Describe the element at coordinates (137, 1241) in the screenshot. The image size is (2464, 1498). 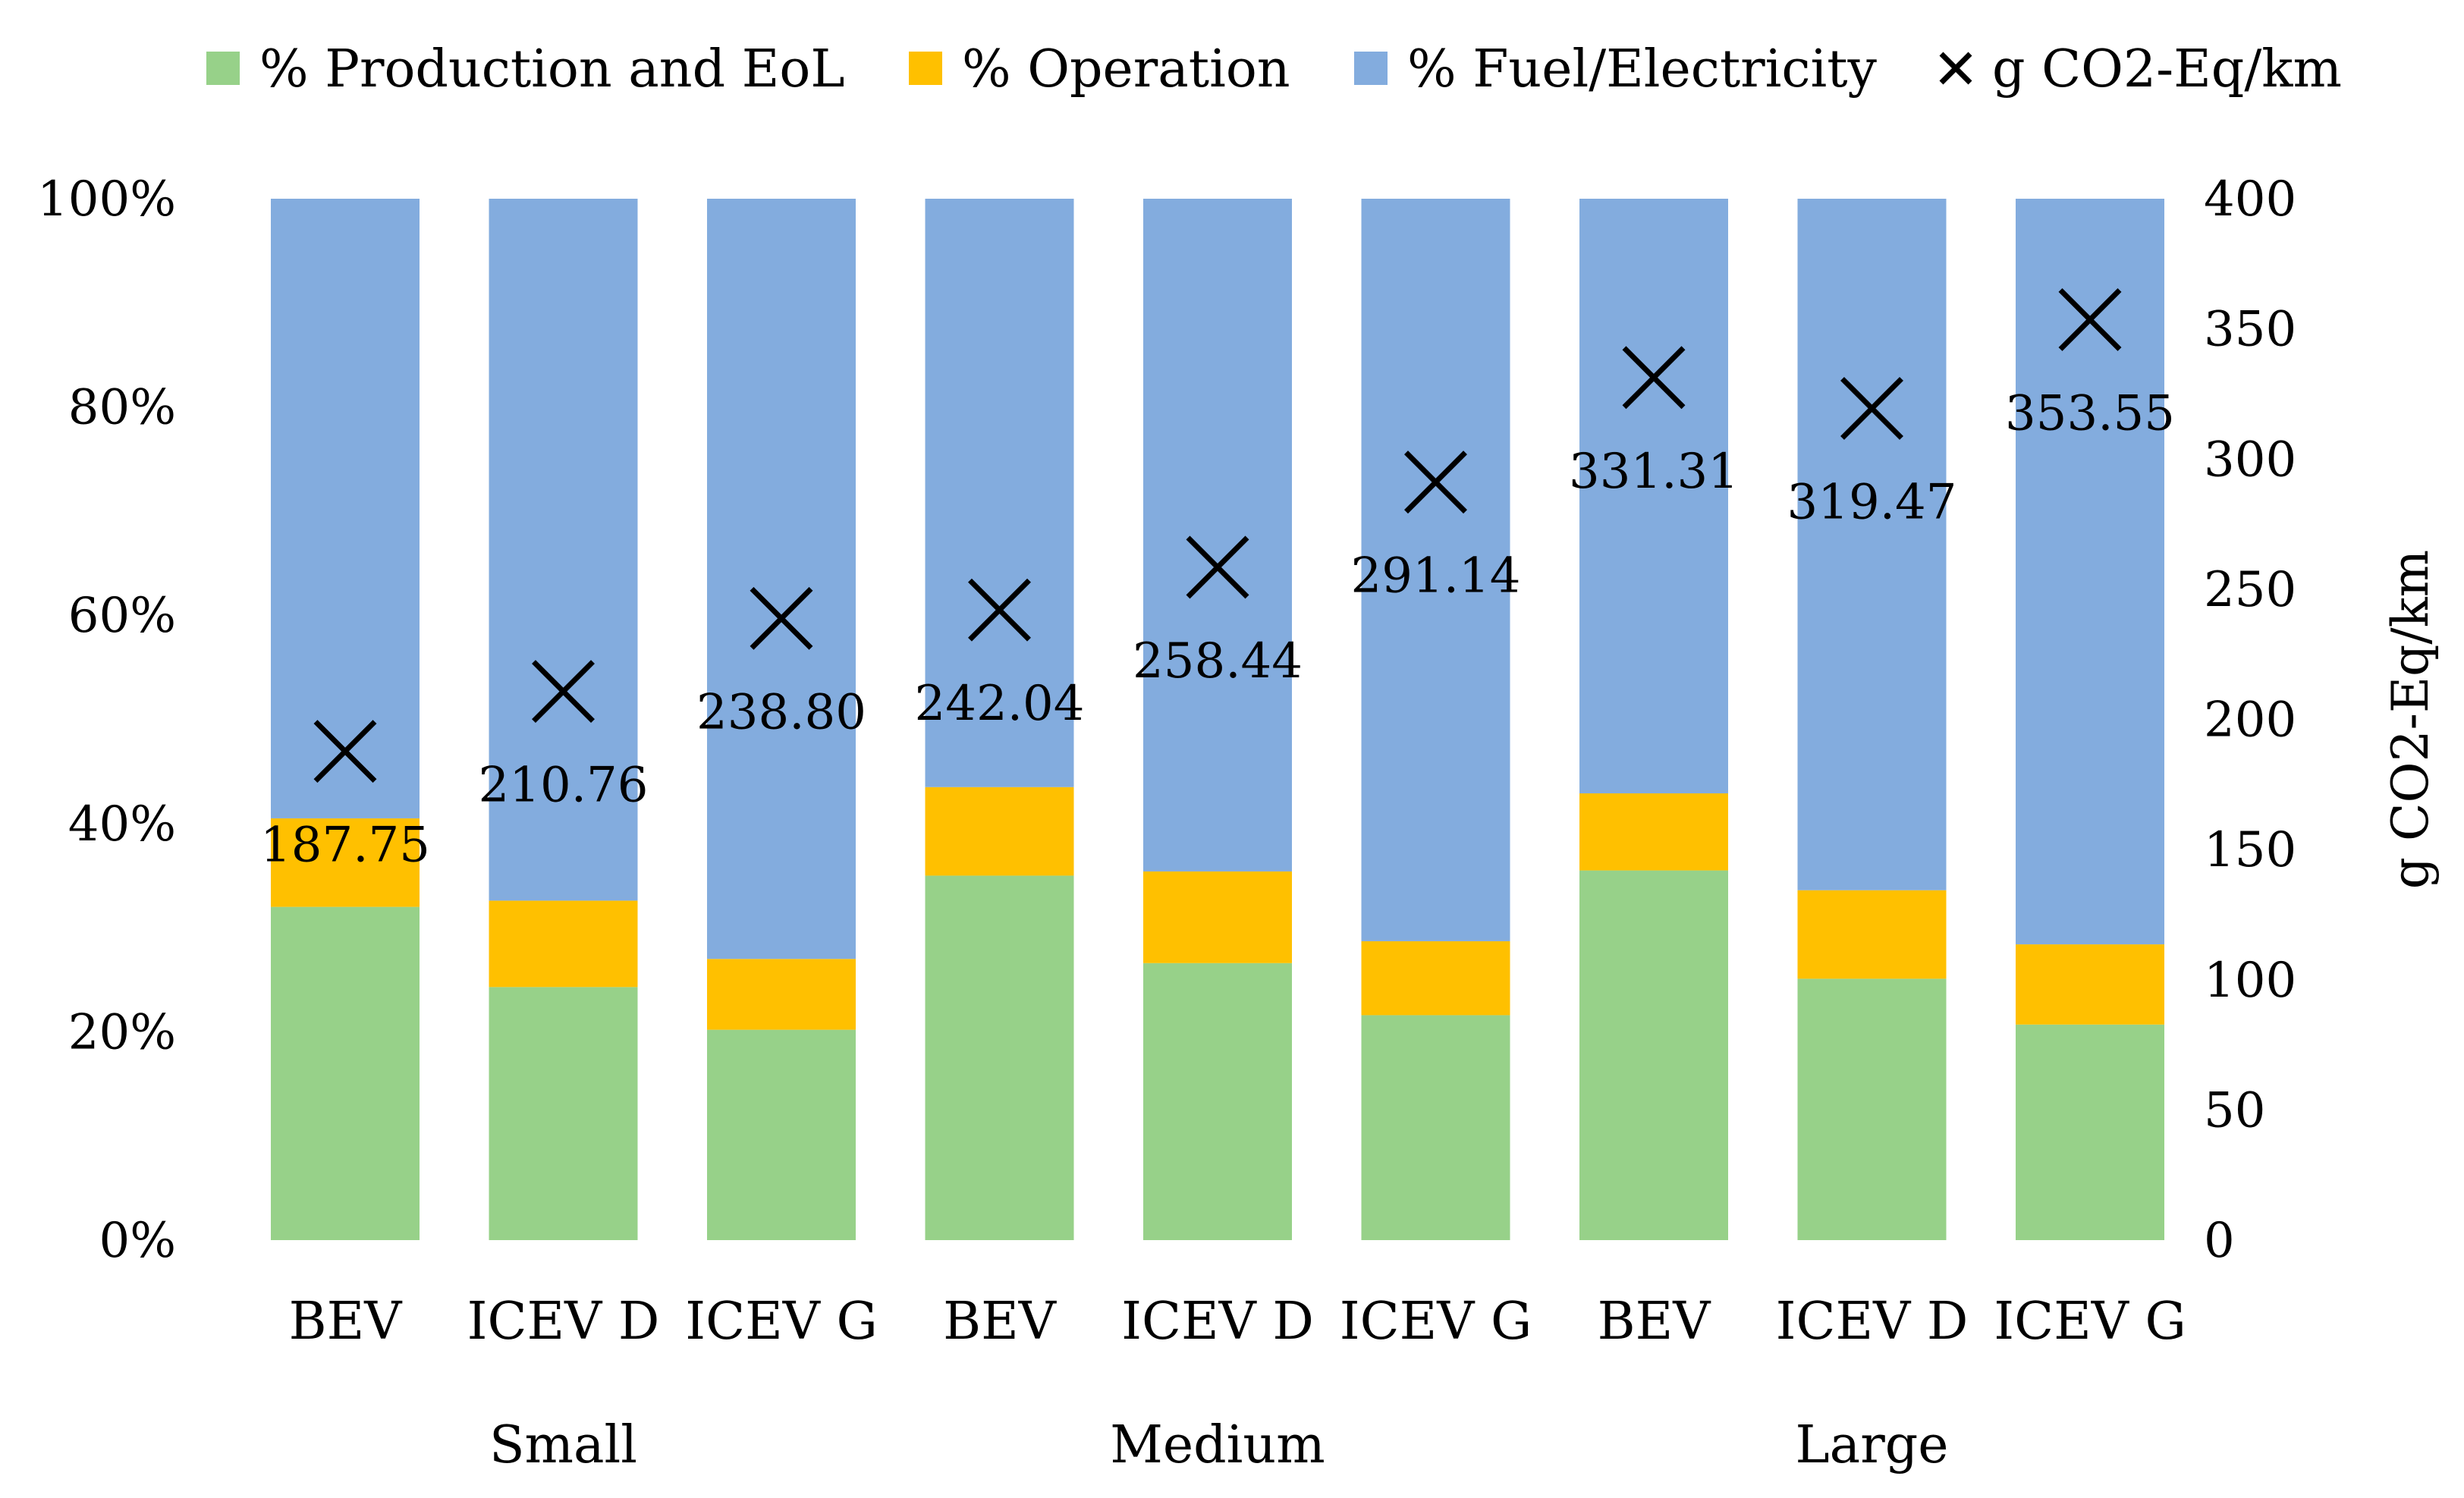
I see `y-left-tick-label: 0%` at that location.